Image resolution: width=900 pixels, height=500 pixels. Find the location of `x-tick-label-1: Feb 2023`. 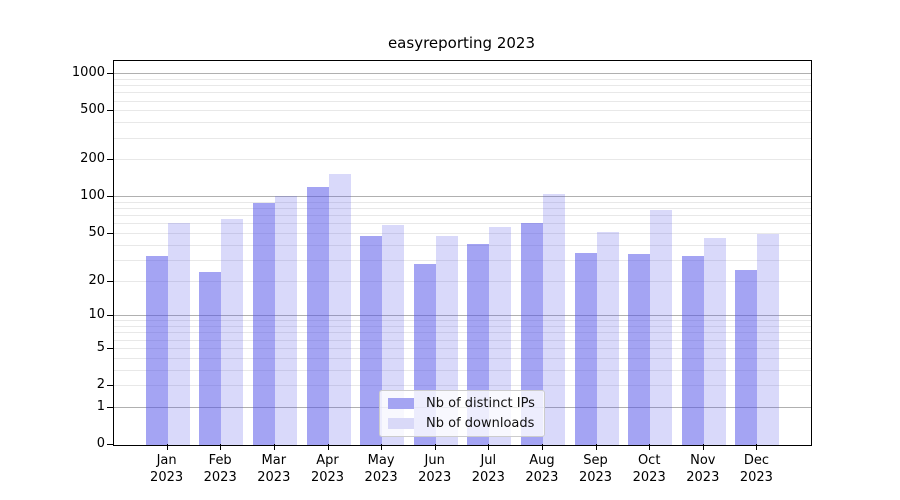

x-tick-label-1: Feb 2023 is located at coordinates (220, 469).